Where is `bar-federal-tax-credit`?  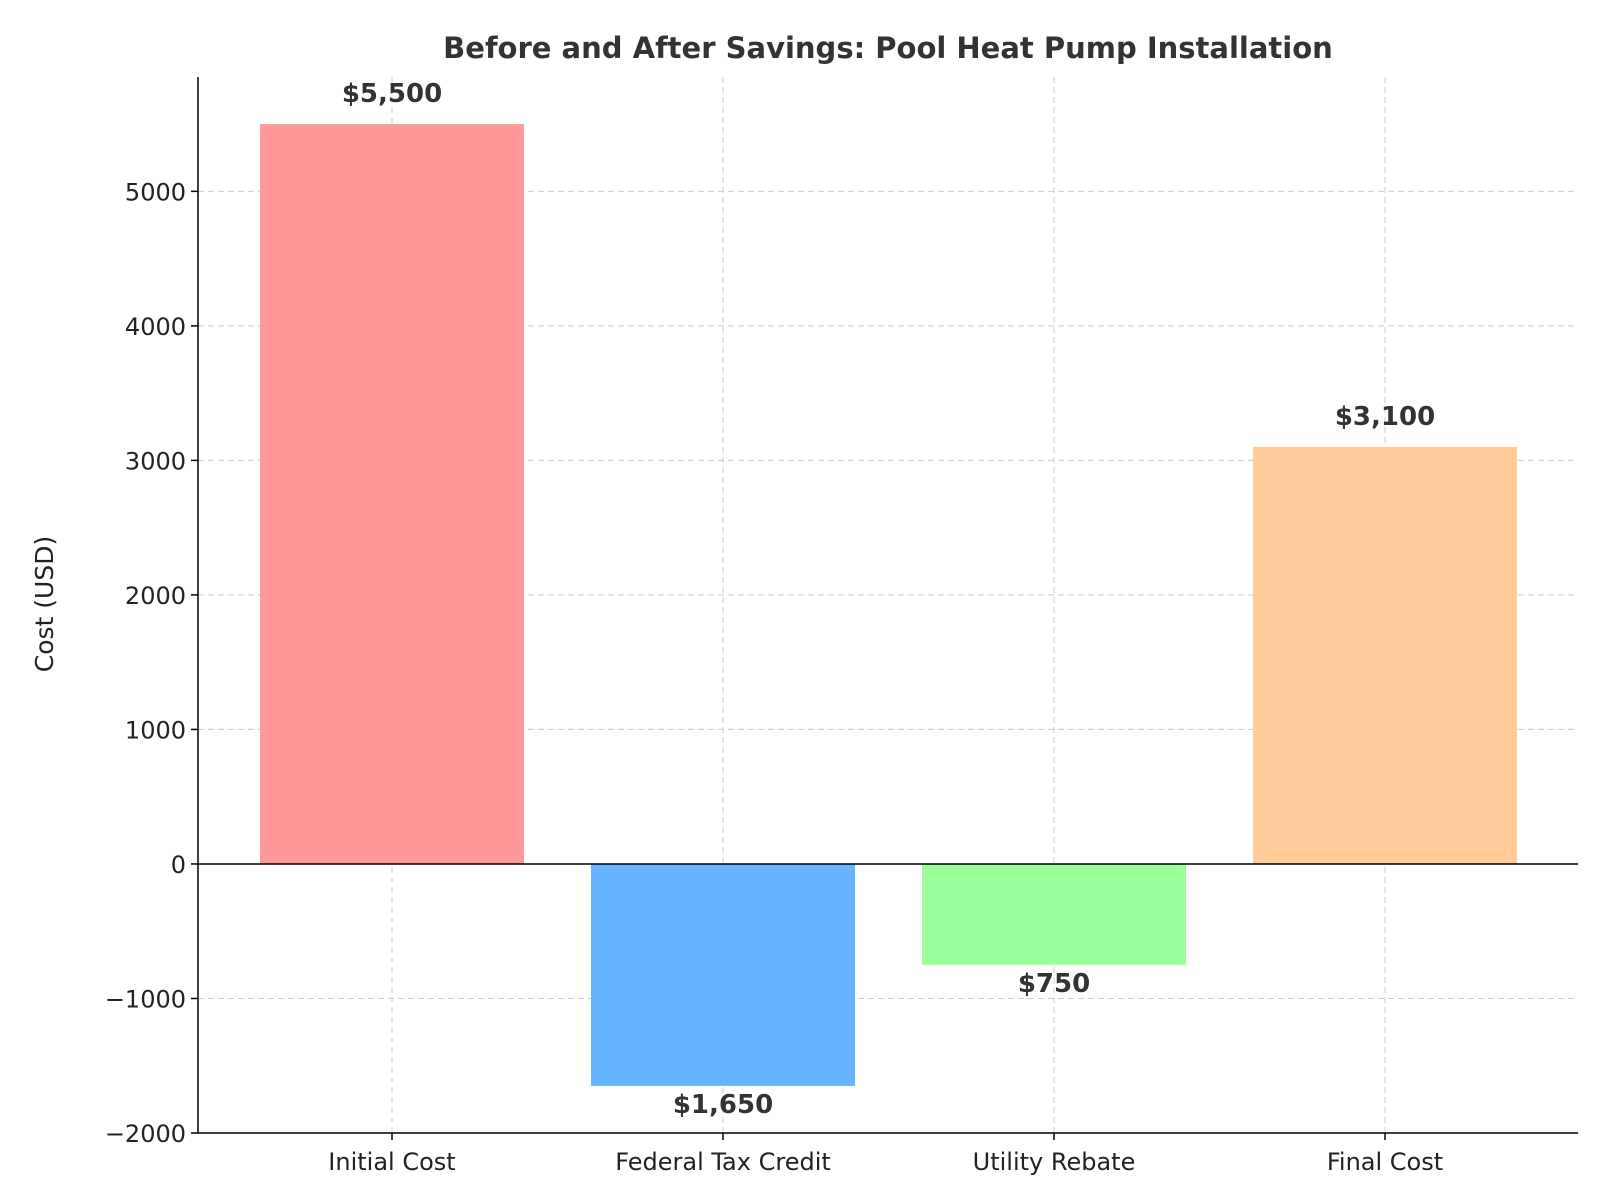
bar-federal-tax-credit is located at coordinates (723, 974).